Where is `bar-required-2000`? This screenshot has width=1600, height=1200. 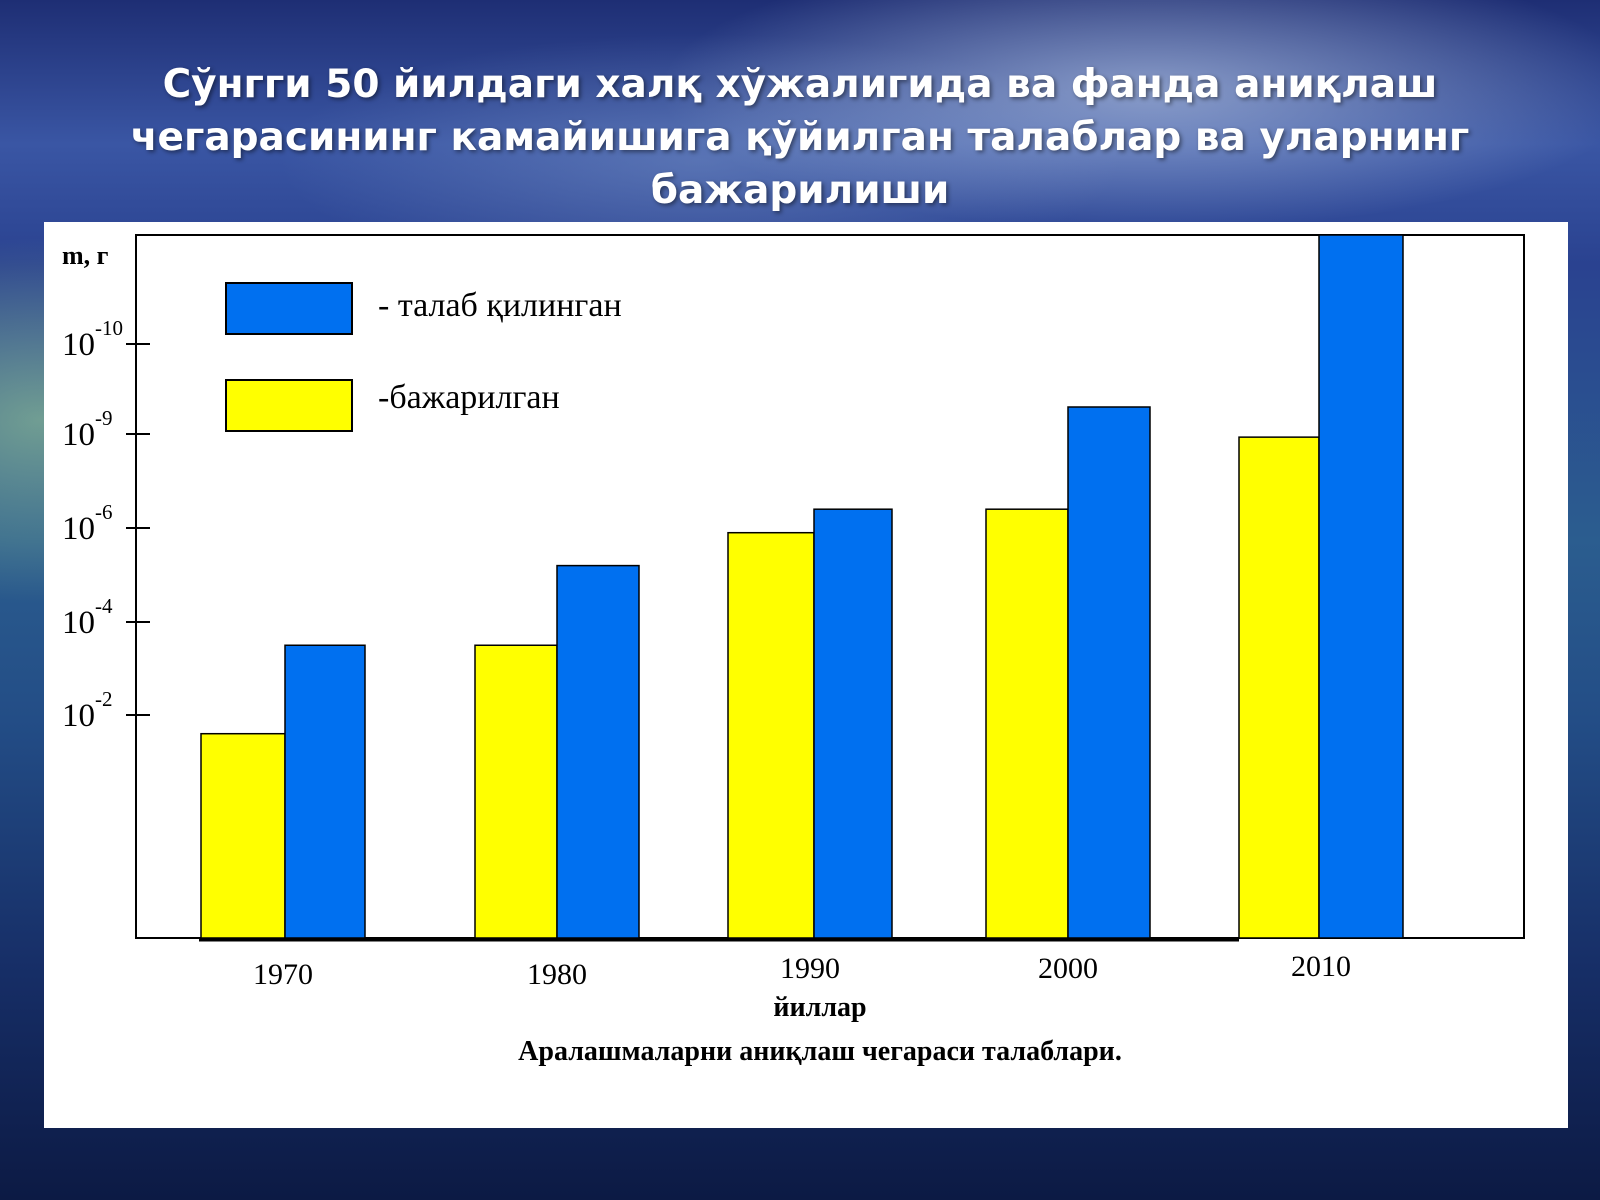
bar-required-2000 is located at coordinates (1109, 672).